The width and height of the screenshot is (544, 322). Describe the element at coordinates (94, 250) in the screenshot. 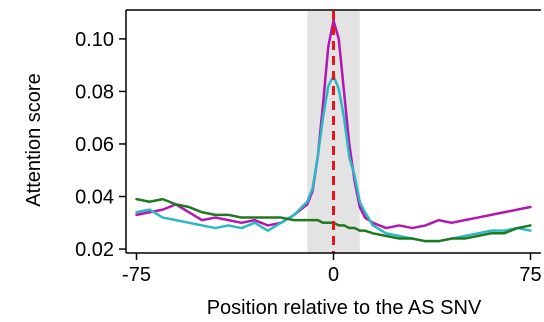

I see `y-tick-label: 0.02` at that location.